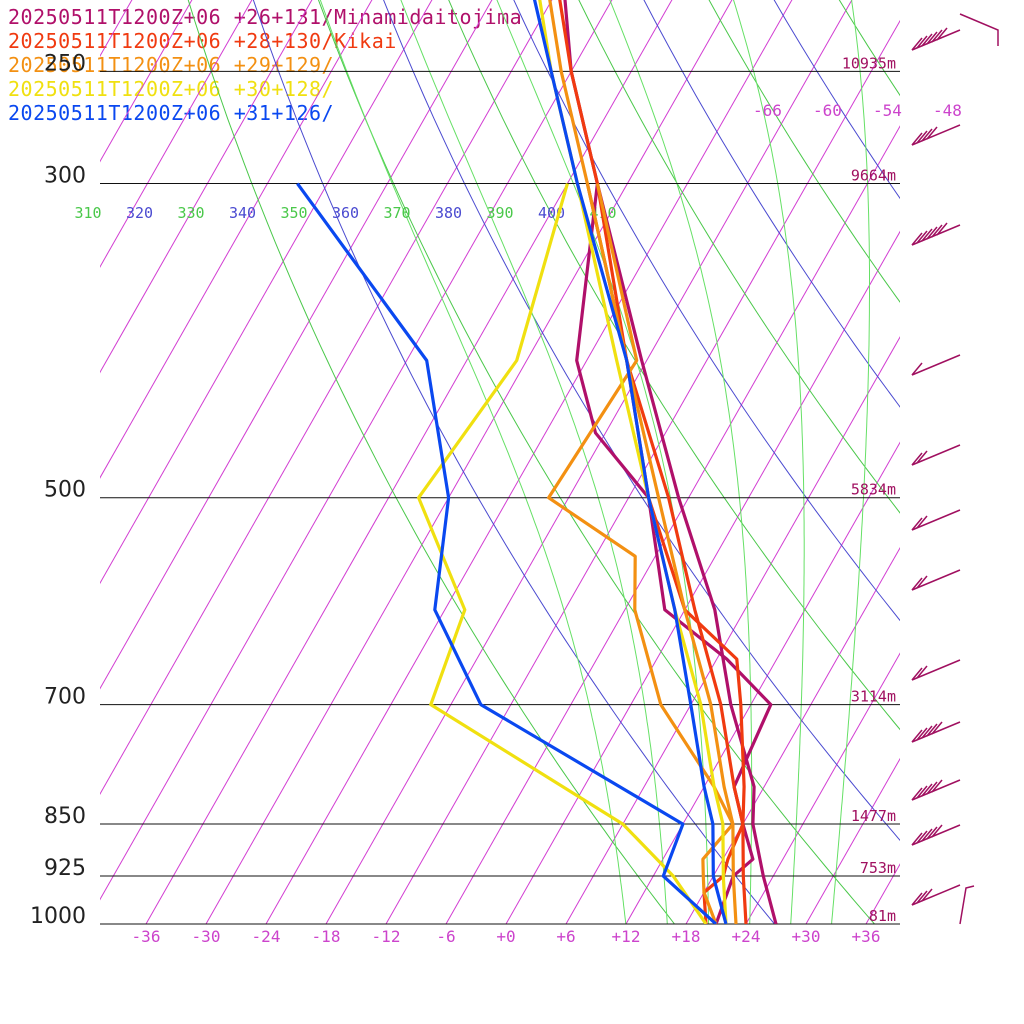 Image resolution: width=1024 pixels, height=1024 pixels. I want to click on theta-label: 320, so click(139, 213).